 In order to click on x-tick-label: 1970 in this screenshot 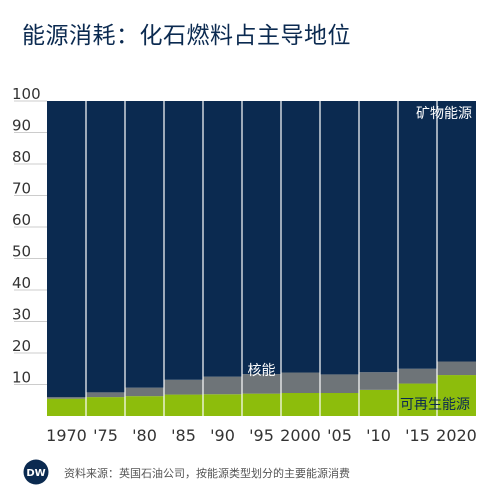, I will do `click(66, 435)`.